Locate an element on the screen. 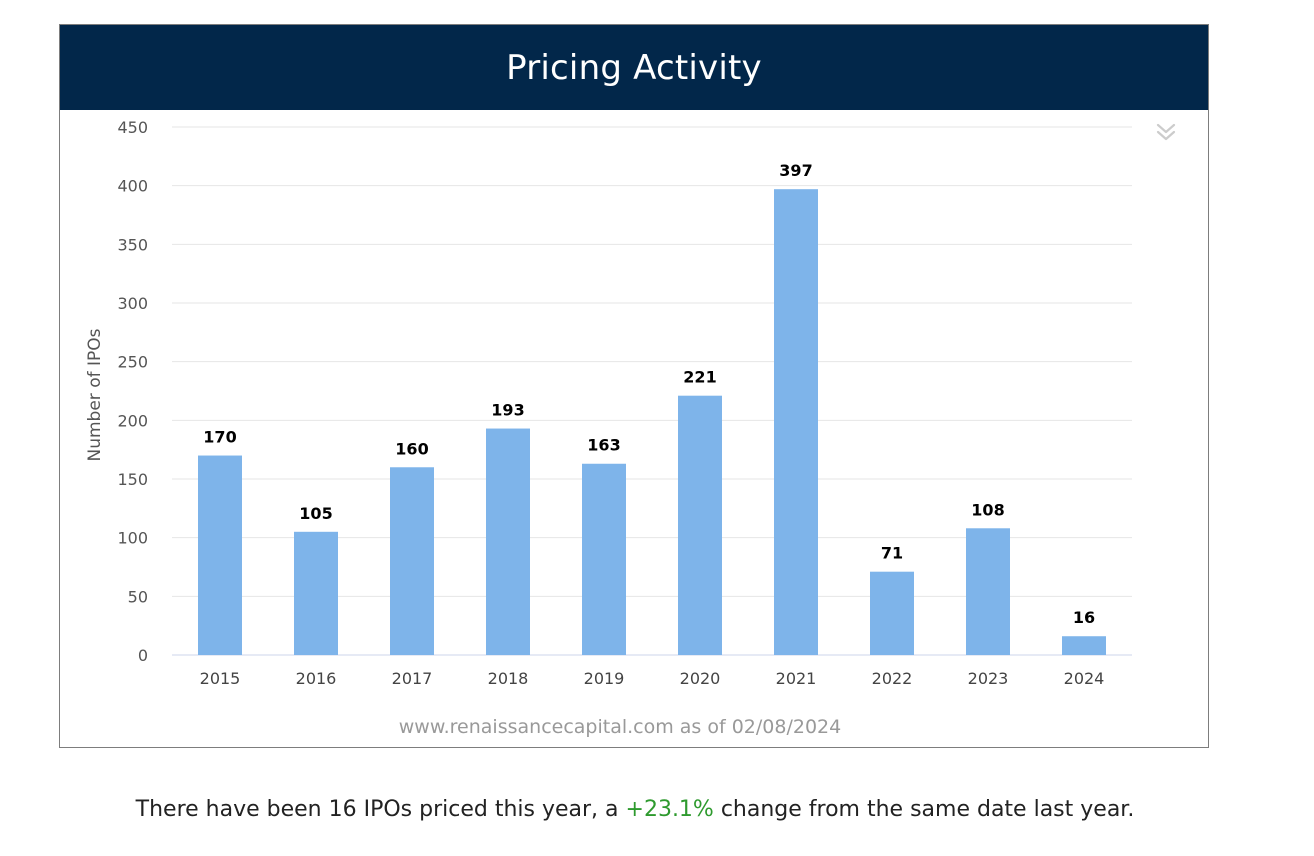 The width and height of the screenshot is (1314, 856). chart-title: Pricing Activity is located at coordinates (634, 67).